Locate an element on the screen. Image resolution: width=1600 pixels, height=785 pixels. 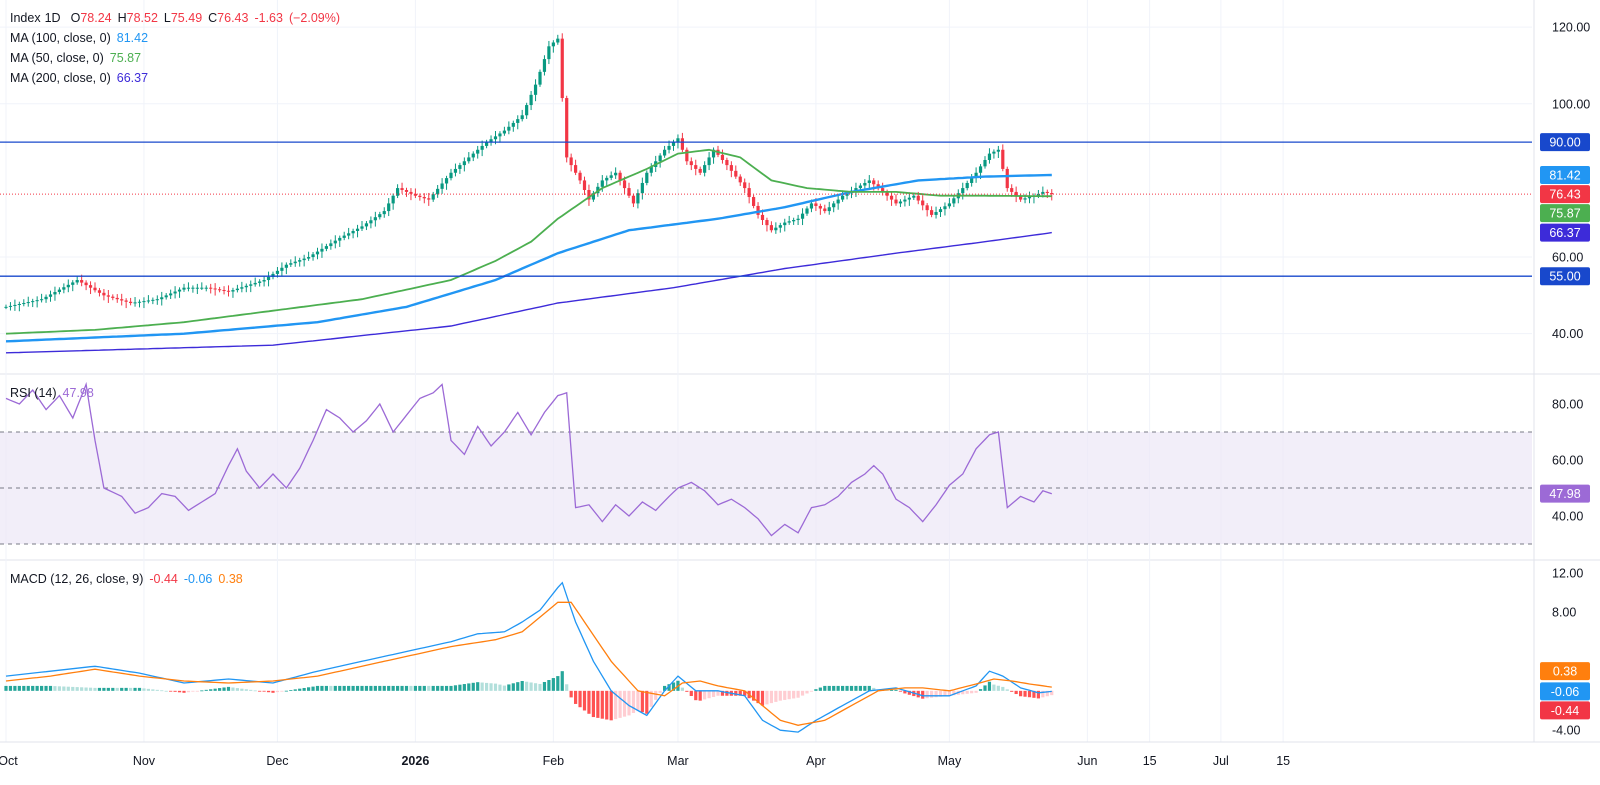
price-tag-bg is located at coordinates (1565, 142).